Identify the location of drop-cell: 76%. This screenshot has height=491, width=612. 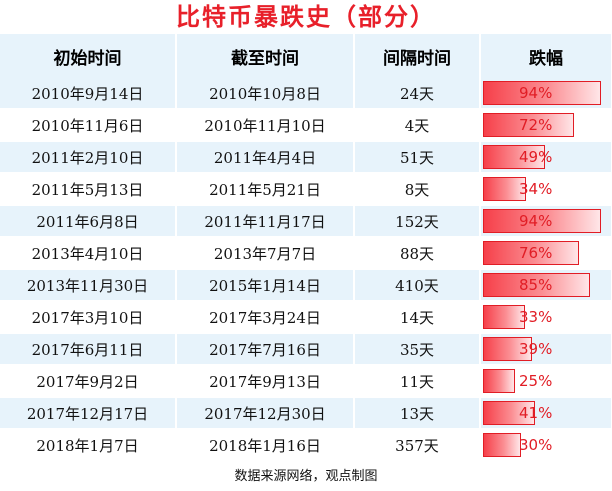
(546, 253).